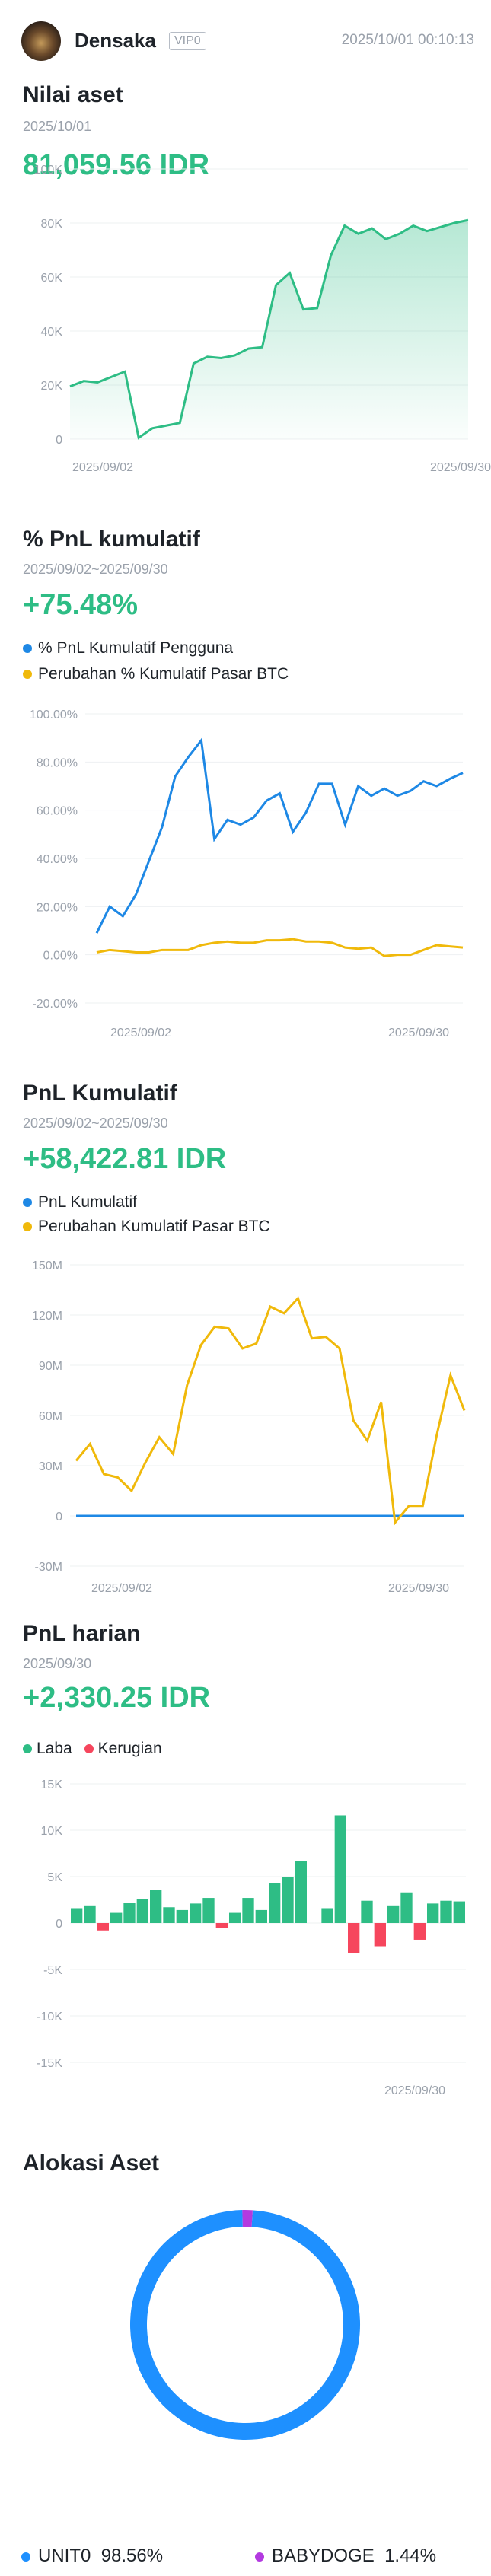  What do you see at coordinates (55, 1004) in the screenshot?
I see `y-tick-label: -20.00%` at bounding box center [55, 1004].